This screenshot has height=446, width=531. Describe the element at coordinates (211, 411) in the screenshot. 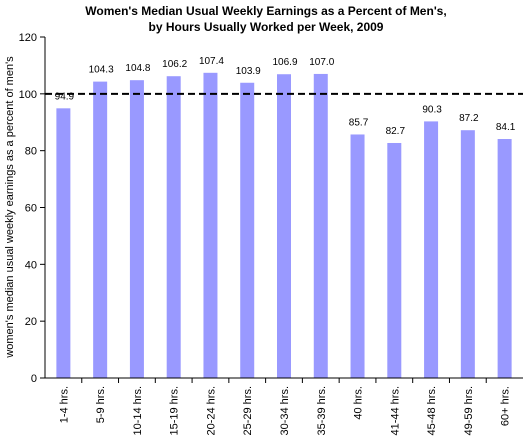

I see `x-tick-label: 20-24 hrs.` at that location.